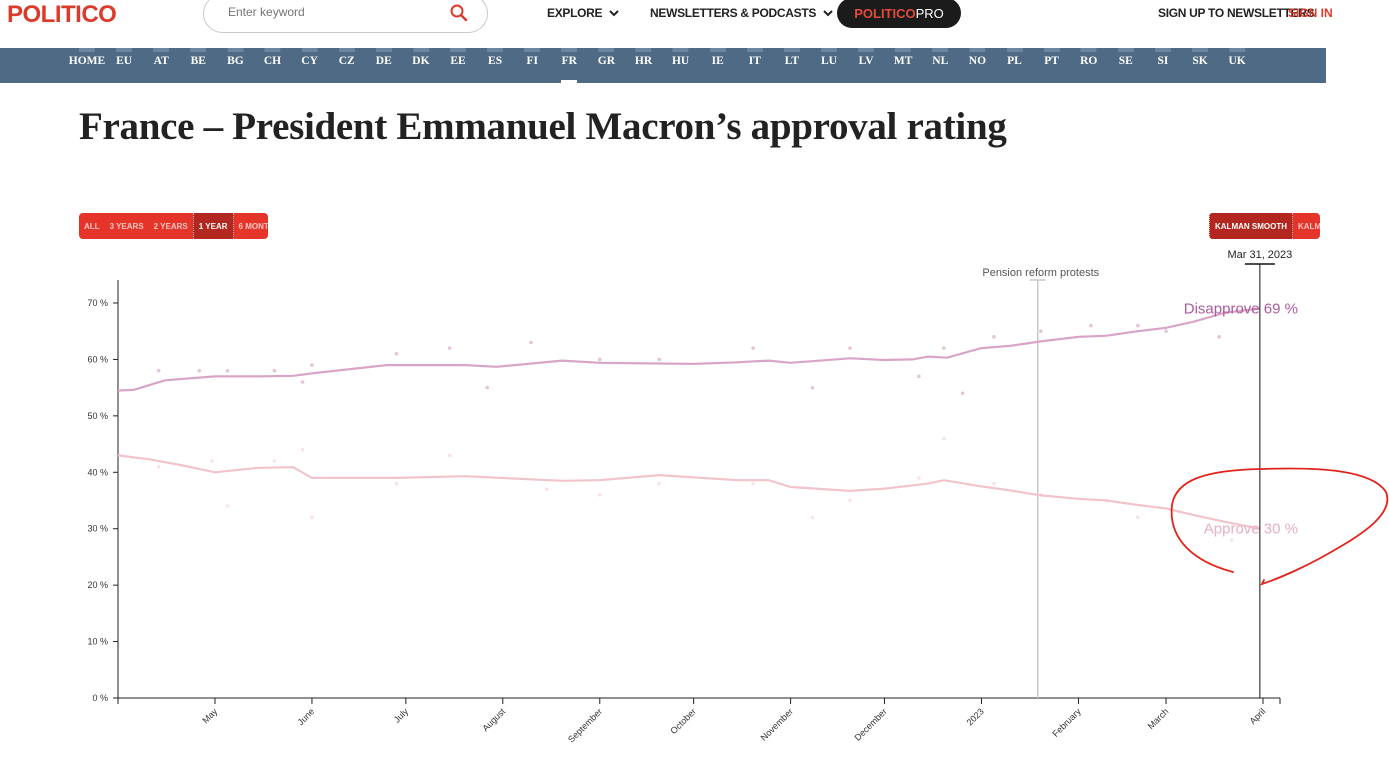 The image size is (1389, 766). What do you see at coordinates (458, 61) in the screenshot?
I see `country-tab-label: EE` at bounding box center [458, 61].